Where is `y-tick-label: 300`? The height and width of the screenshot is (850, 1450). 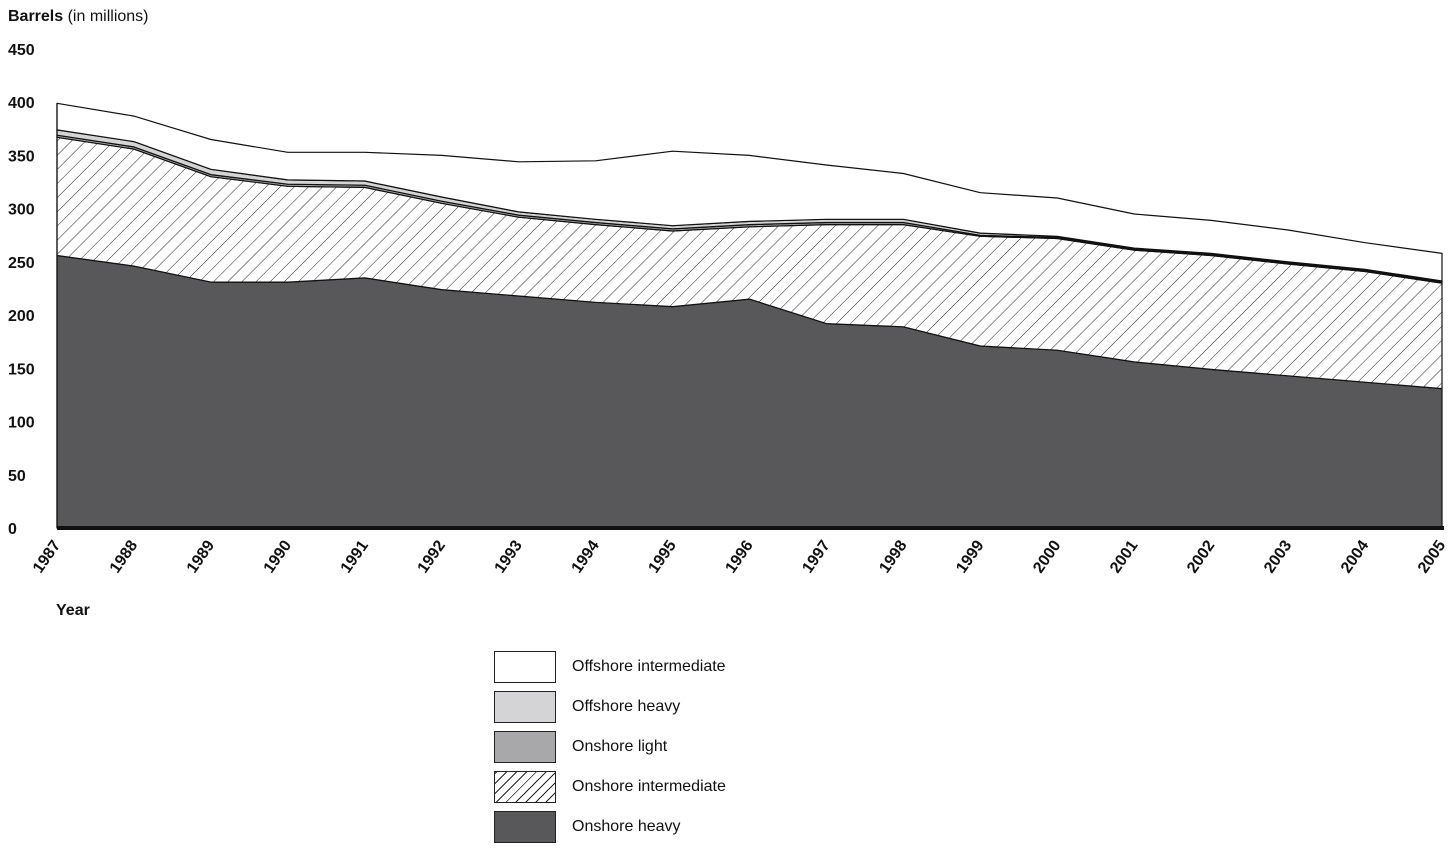
y-tick-label: 300 is located at coordinates (21, 210).